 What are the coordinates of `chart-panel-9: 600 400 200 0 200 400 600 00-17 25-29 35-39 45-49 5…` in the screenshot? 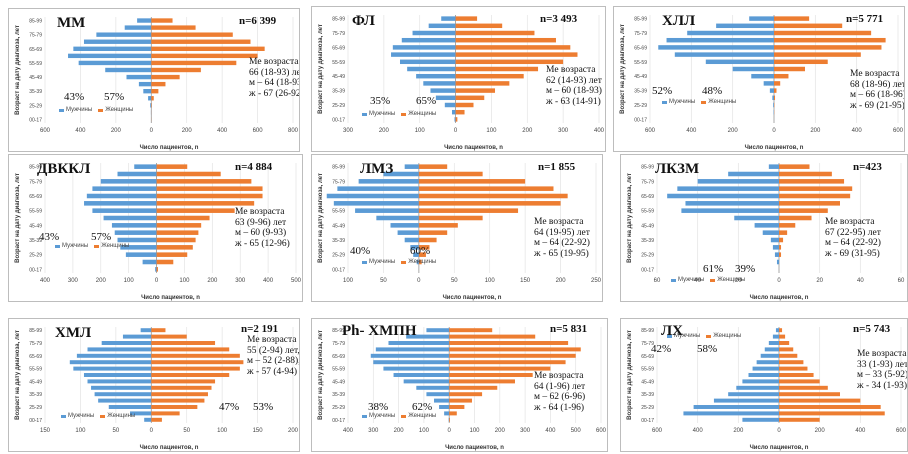 It's located at (764, 385).